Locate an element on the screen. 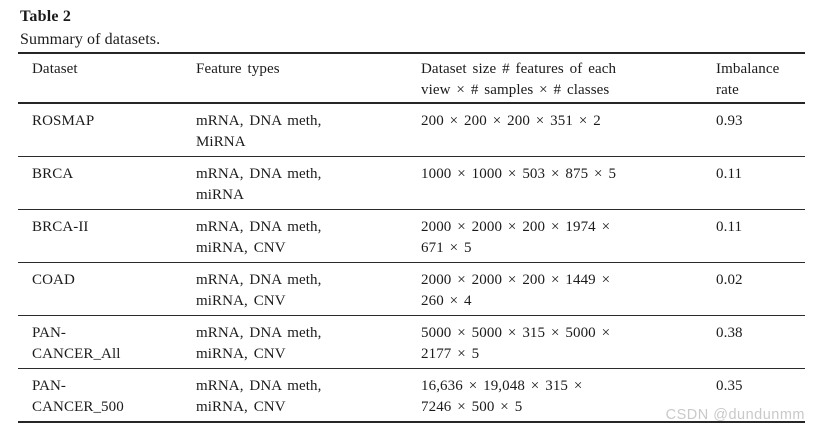 The width and height of the screenshot is (826, 436). cell-dataset-size: 5000 × 5000 × 315 × 5000 × 2177 × 5 is located at coordinates (568, 342).